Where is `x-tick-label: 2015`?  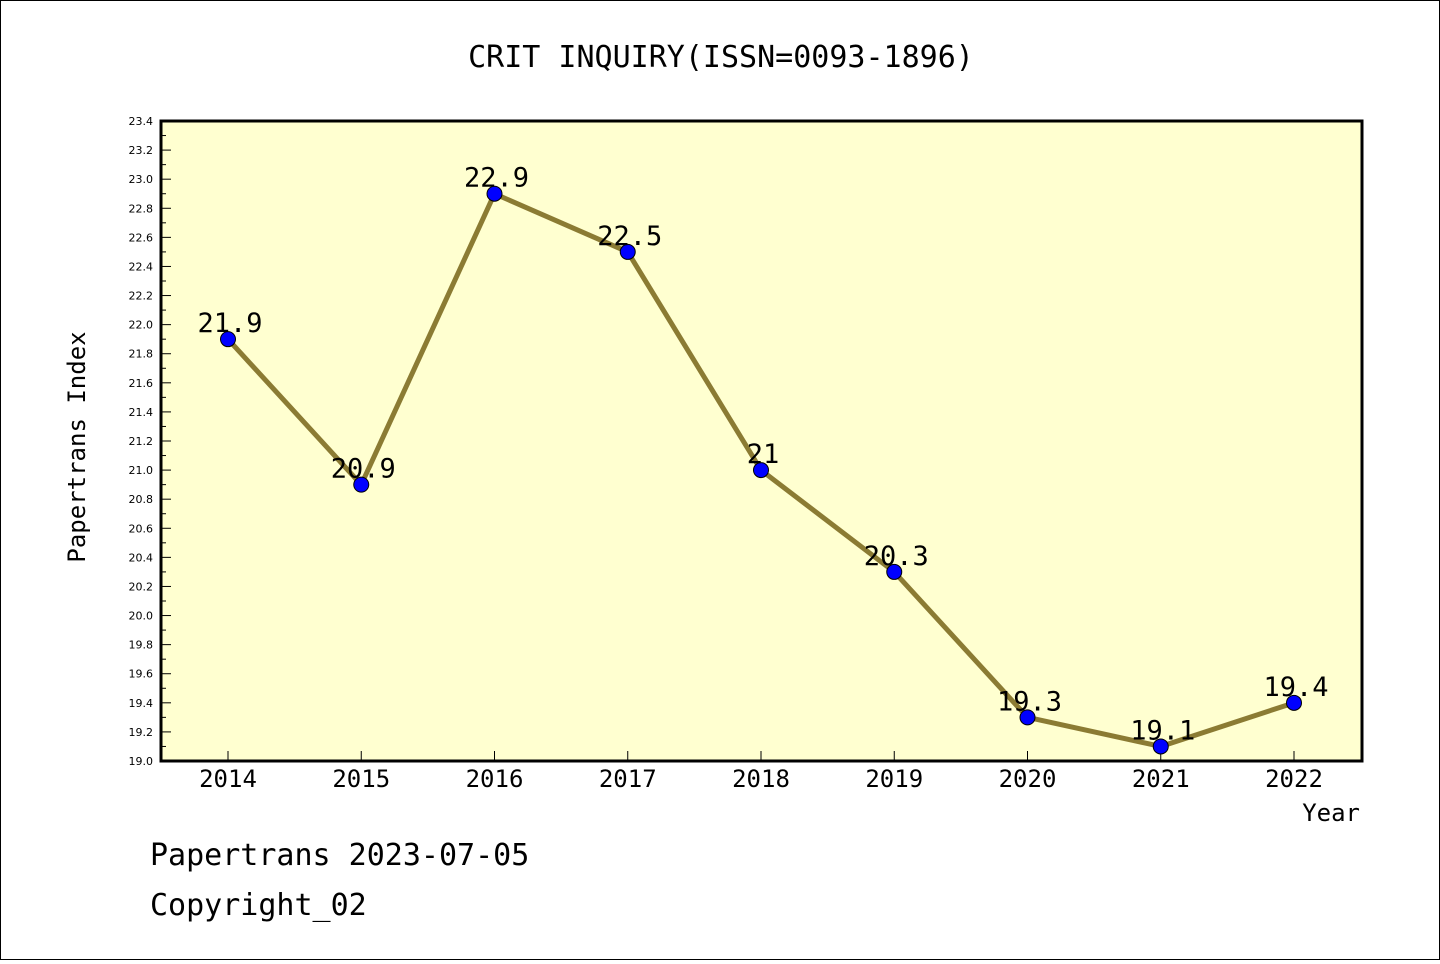 x-tick-label: 2015 is located at coordinates (361, 779).